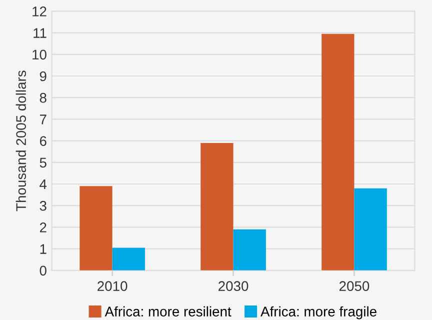  What do you see at coordinates (43, 227) in the screenshot?
I see `y-tick-label: 2` at bounding box center [43, 227].